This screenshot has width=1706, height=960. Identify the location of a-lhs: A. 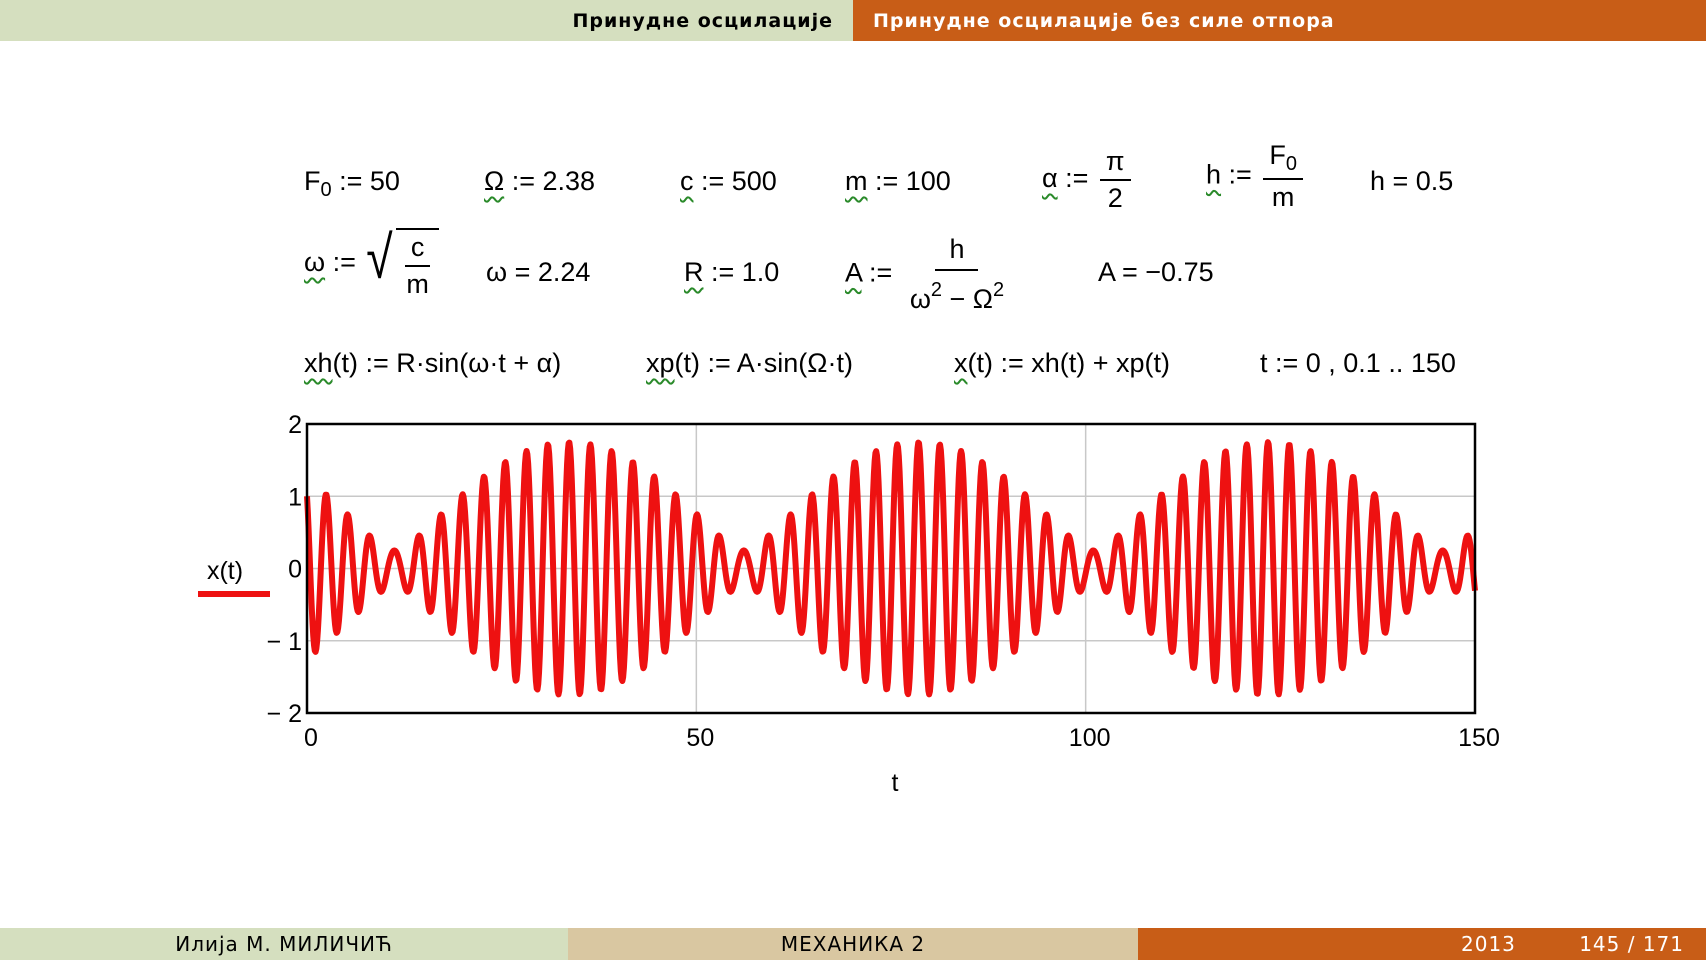
(853, 272).